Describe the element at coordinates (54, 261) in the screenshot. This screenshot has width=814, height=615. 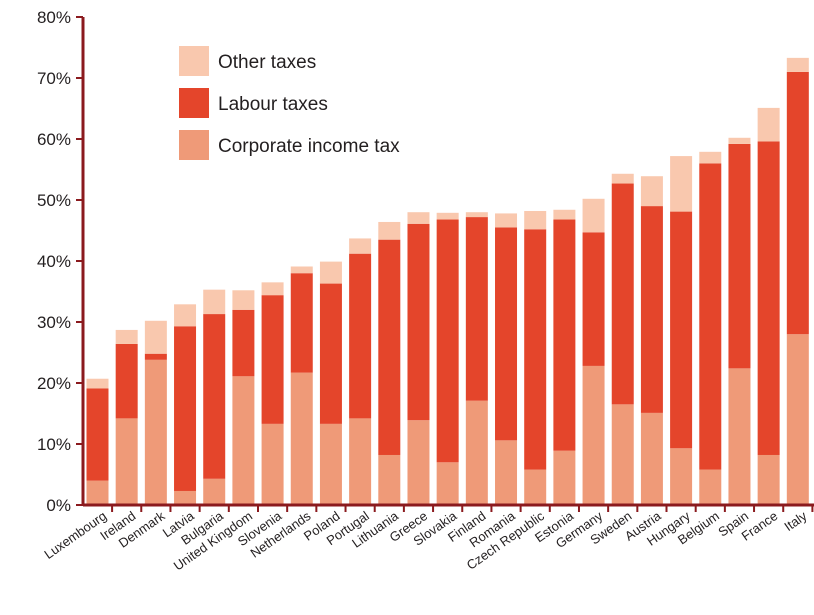
I see `y-tick-label: 40%` at that location.